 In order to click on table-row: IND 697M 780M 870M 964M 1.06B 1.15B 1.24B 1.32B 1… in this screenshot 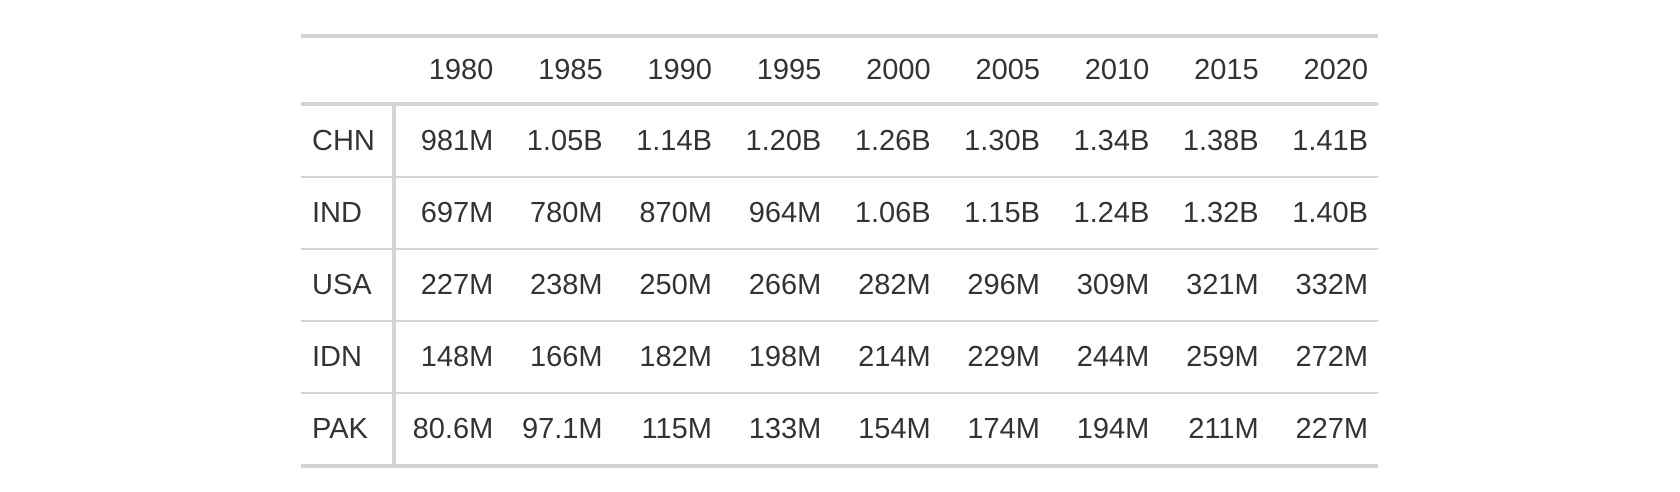, I will do `click(839, 212)`.